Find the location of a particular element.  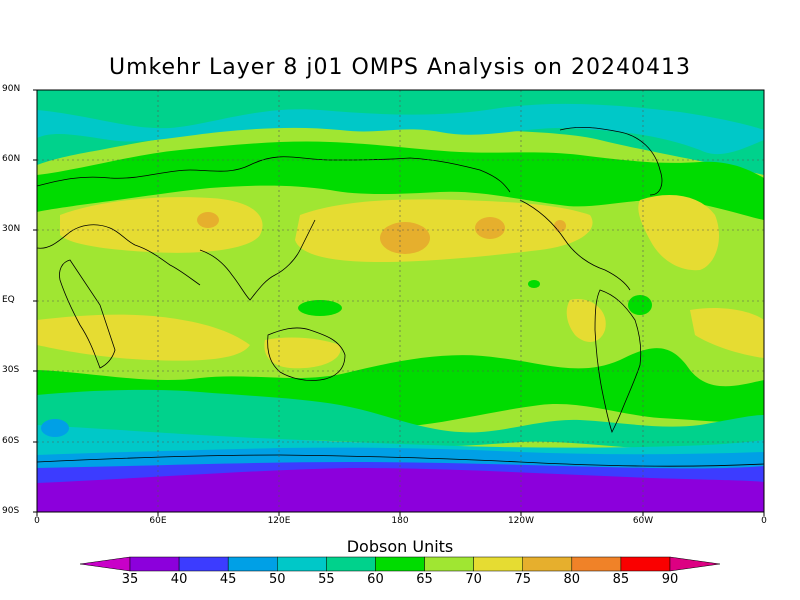

x-tick-label: 120E is located at coordinates (279, 521).